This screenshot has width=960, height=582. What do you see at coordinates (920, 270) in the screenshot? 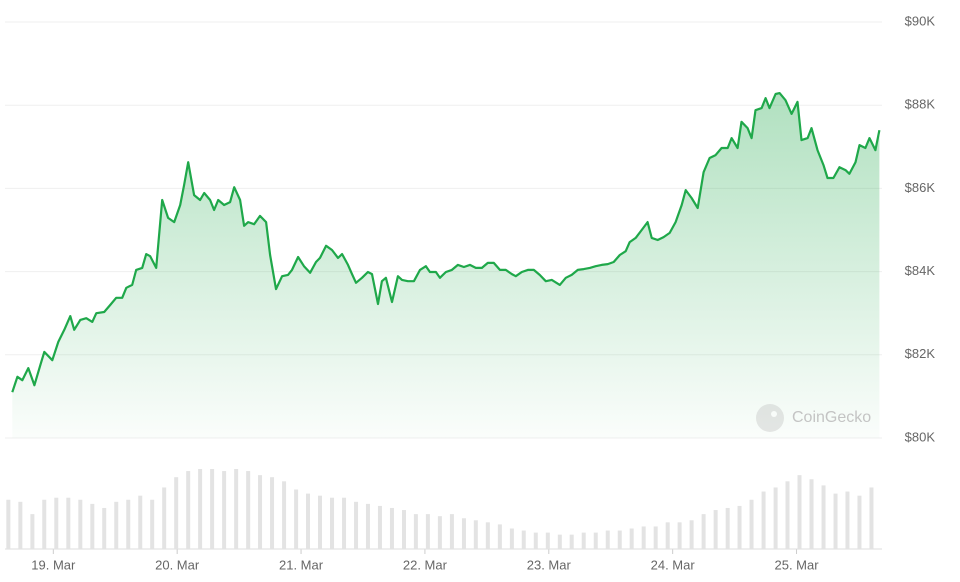
I see `y-tick-label: $84K` at bounding box center [920, 270].